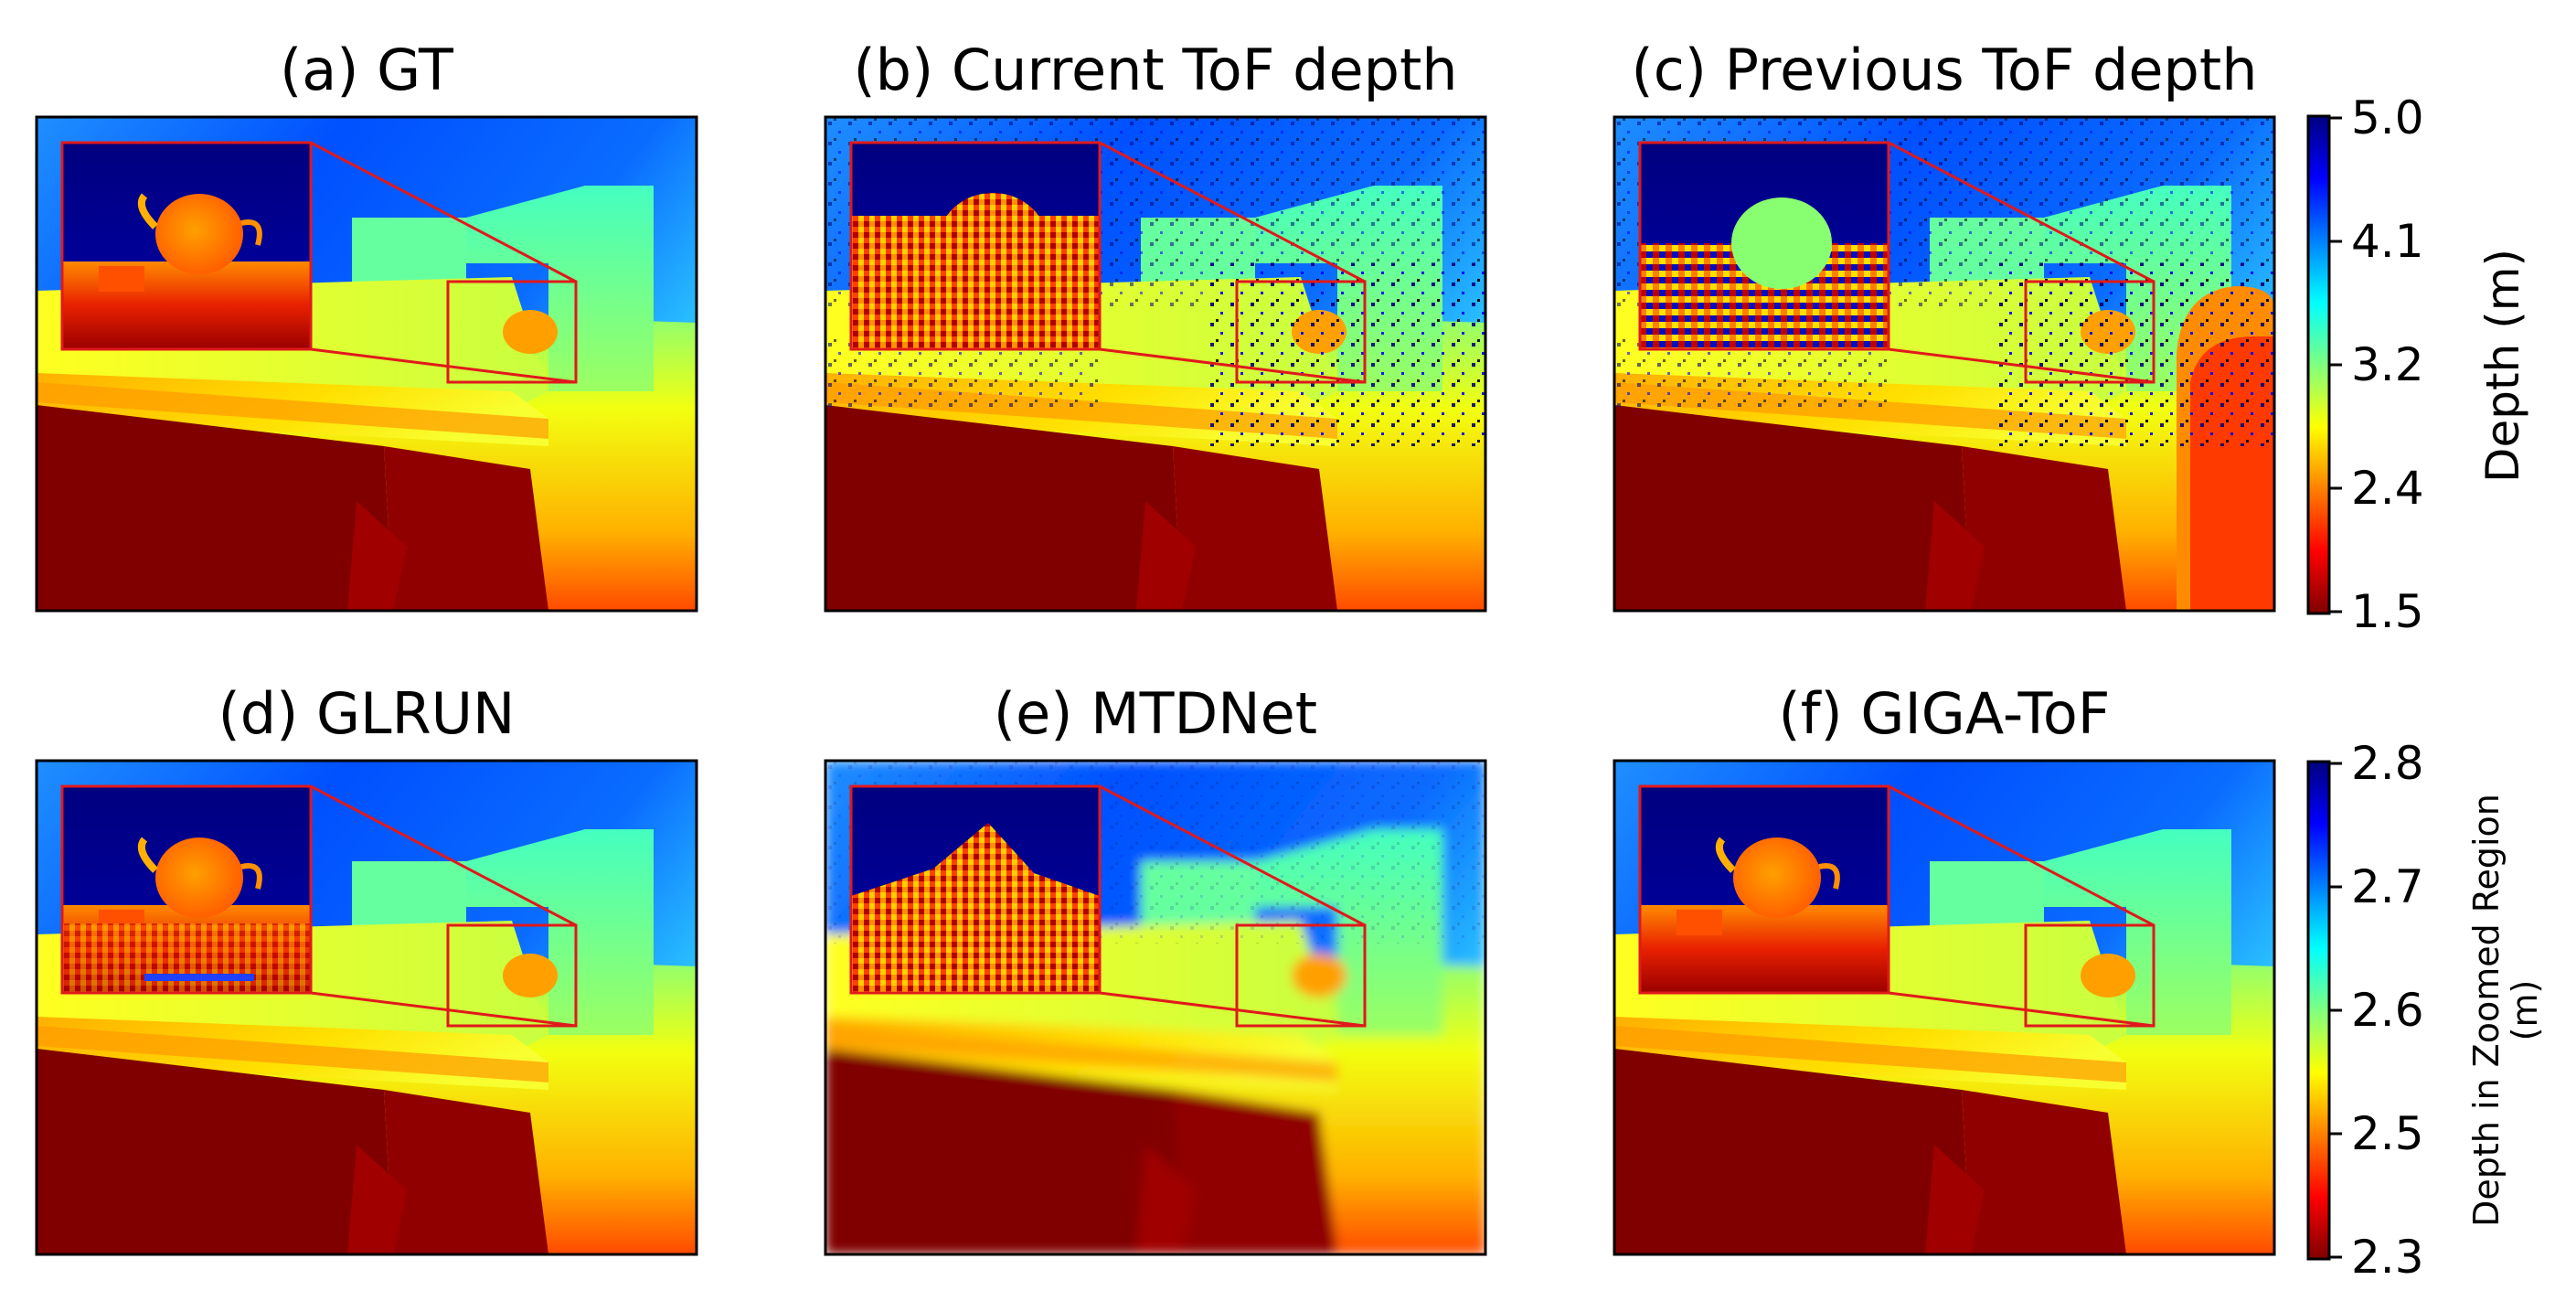  Describe the element at coordinates (1945, 325) in the screenshot. I see `panel-c: (c) Previous ToF depth` at that location.